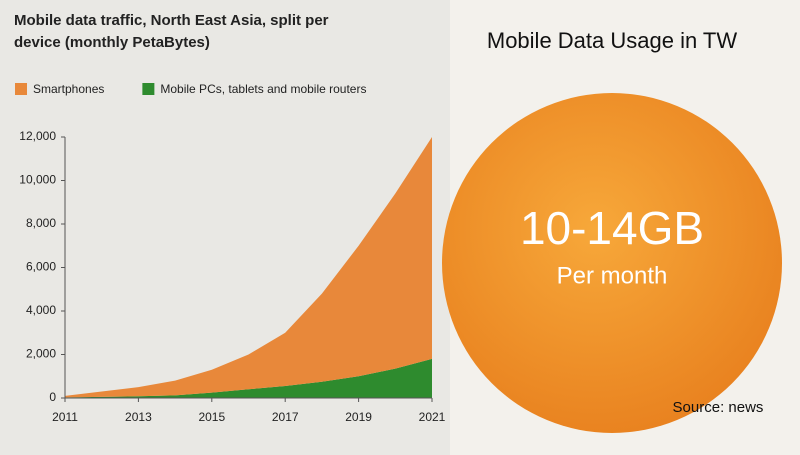 The height and width of the screenshot is (455, 800). What do you see at coordinates (285, 417) in the screenshot?
I see `x-tick-label: 2017` at bounding box center [285, 417].